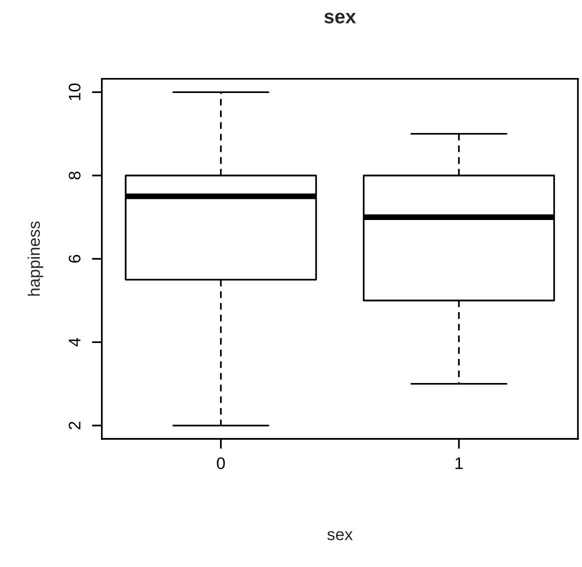 The width and height of the screenshot is (582, 567). What do you see at coordinates (459, 463) in the screenshot?
I see `x-tick-label: 1` at bounding box center [459, 463].